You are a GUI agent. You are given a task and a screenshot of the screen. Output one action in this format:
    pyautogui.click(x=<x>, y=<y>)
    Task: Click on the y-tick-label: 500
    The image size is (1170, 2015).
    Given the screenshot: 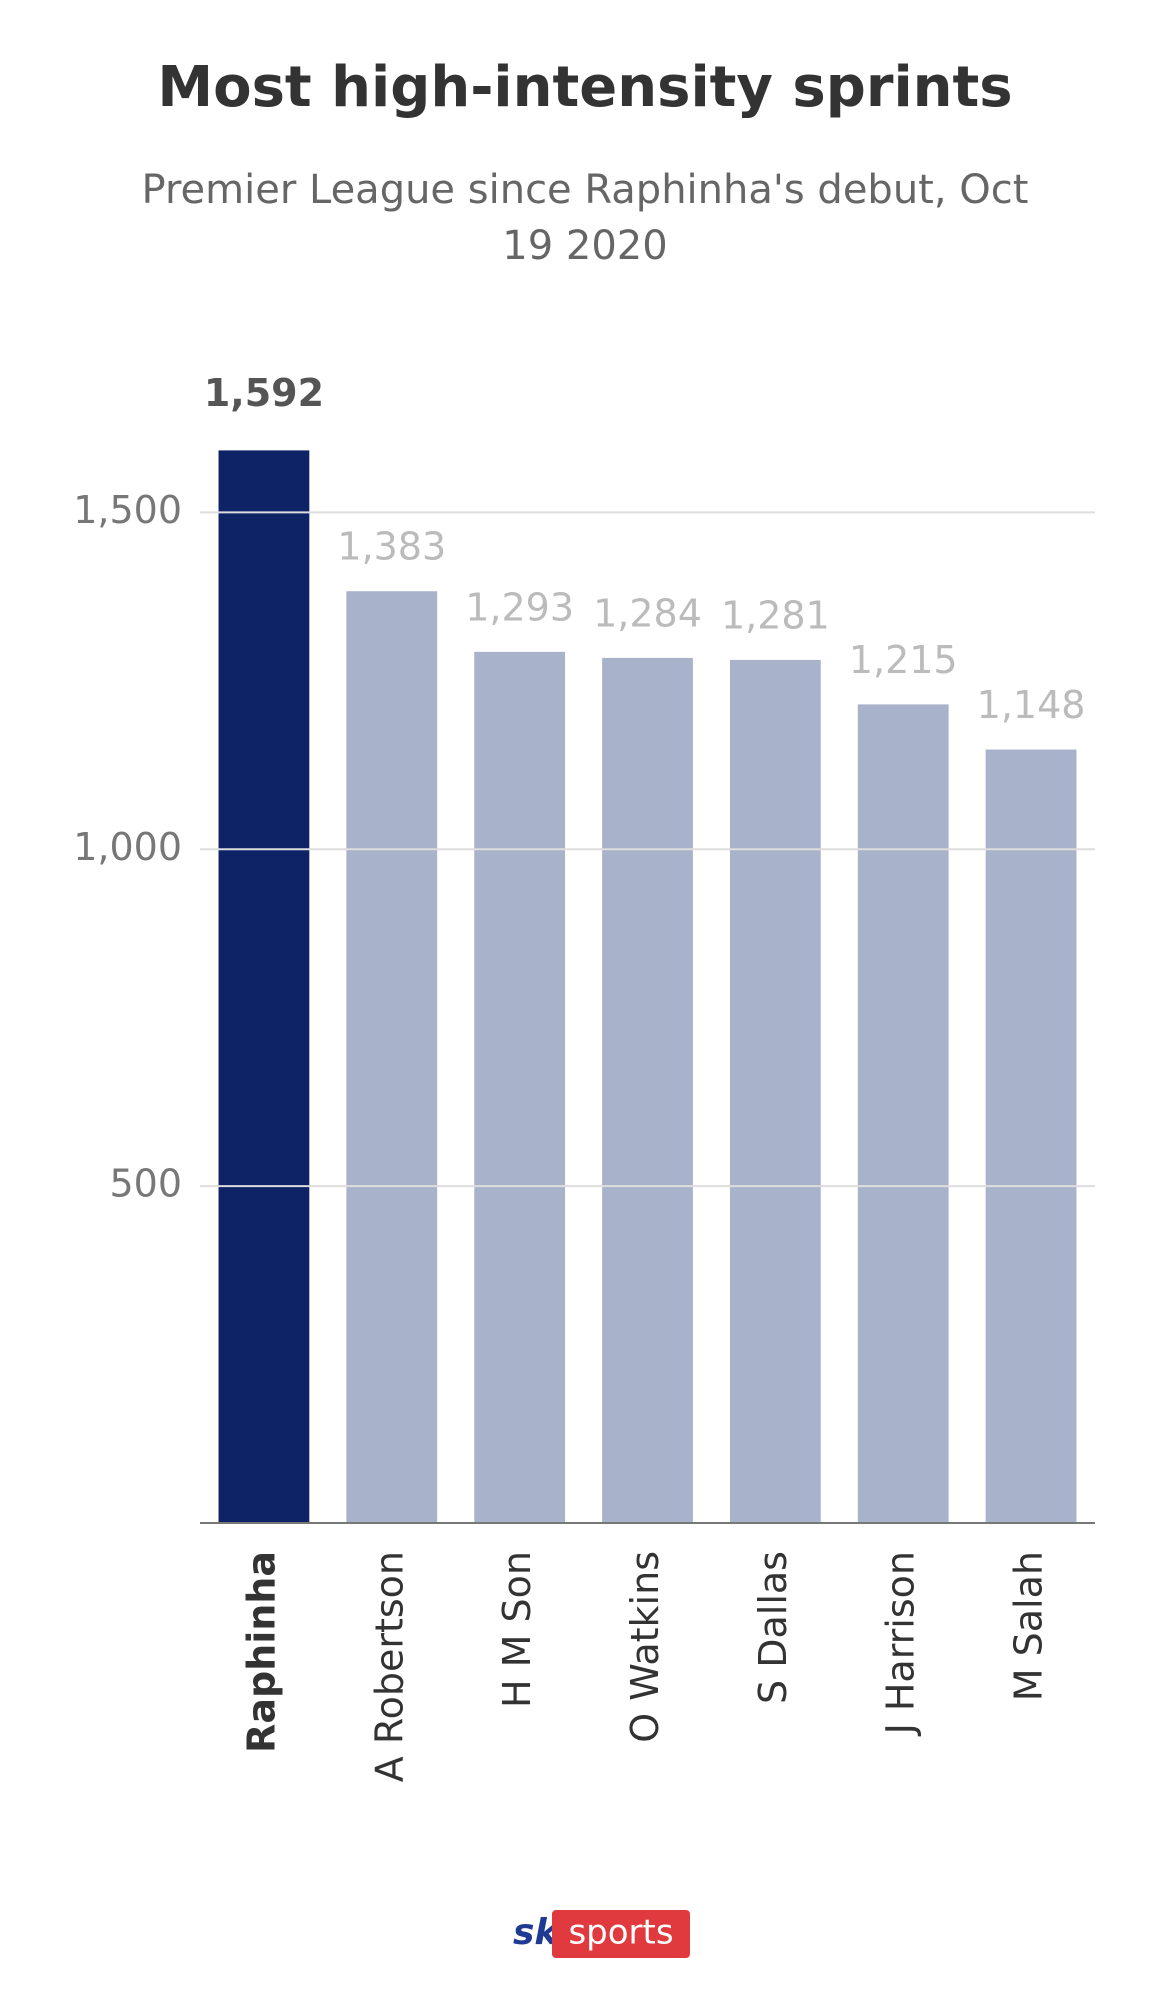 What is the action you would take?
    pyautogui.click(x=145, y=1184)
    